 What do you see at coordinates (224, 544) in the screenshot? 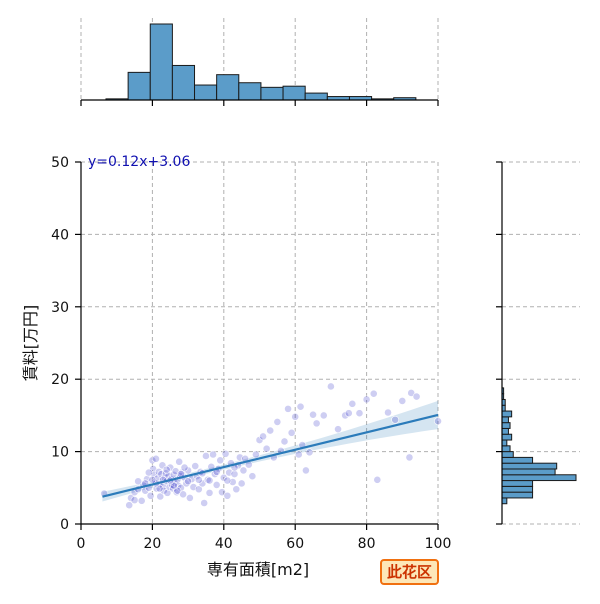
I see `x-tick-label: 40` at bounding box center [224, 544].